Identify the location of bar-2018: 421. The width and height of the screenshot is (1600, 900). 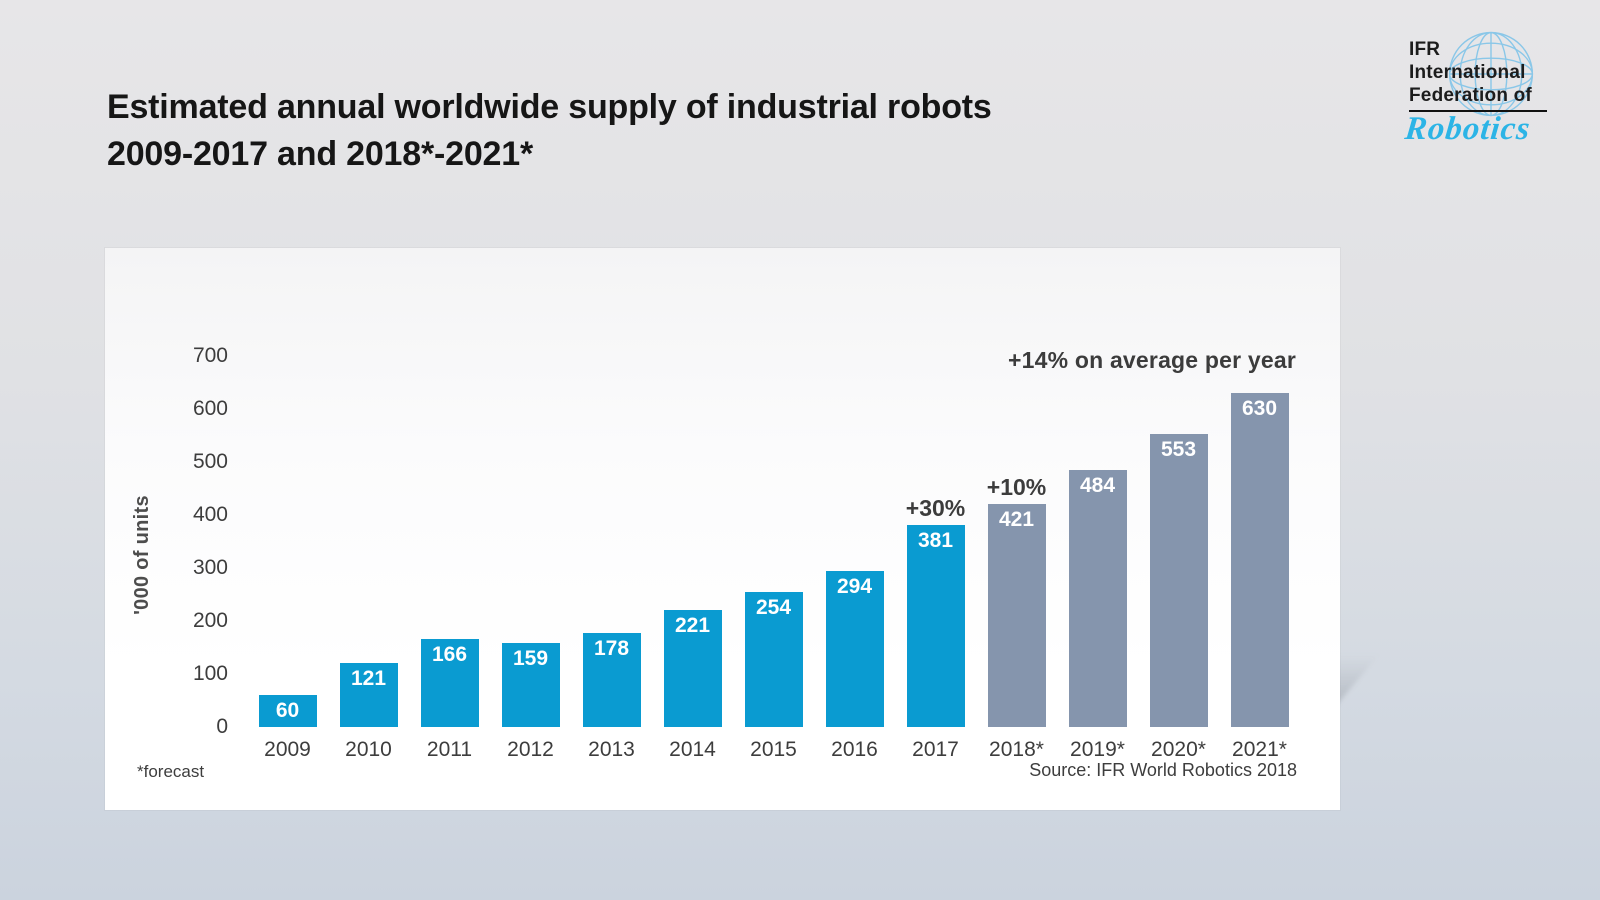
(1016, 615).